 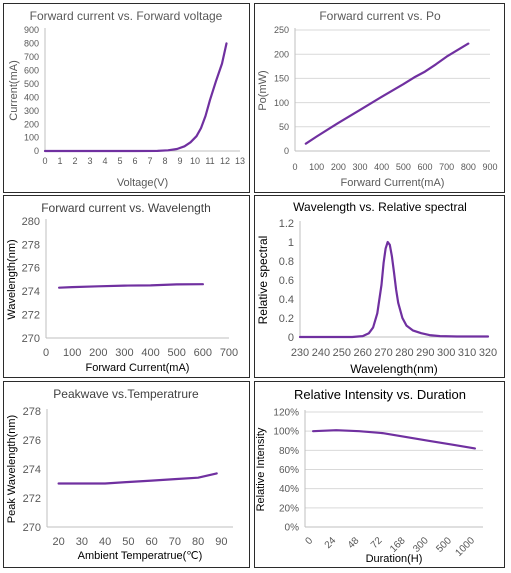 What do you see at coordinates (387, 93) in the screenshot?
I see `chart-2-series-line` at bounding box center [387, 93].